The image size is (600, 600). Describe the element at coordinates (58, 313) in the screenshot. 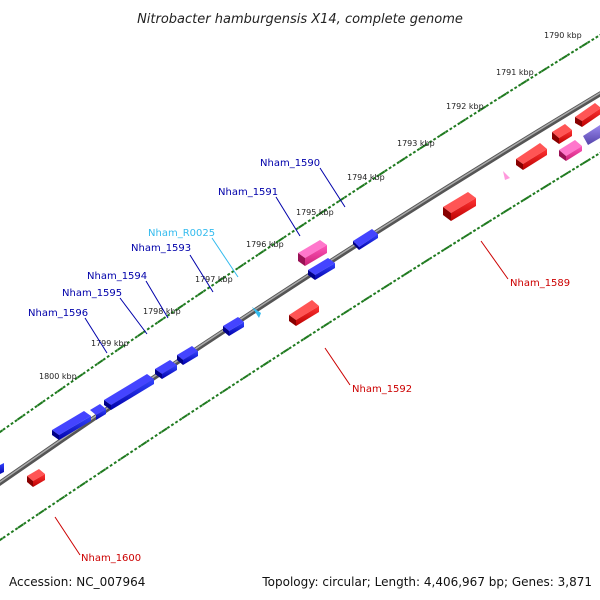

I see `label-nham-1596: Nham_1596` at that location.